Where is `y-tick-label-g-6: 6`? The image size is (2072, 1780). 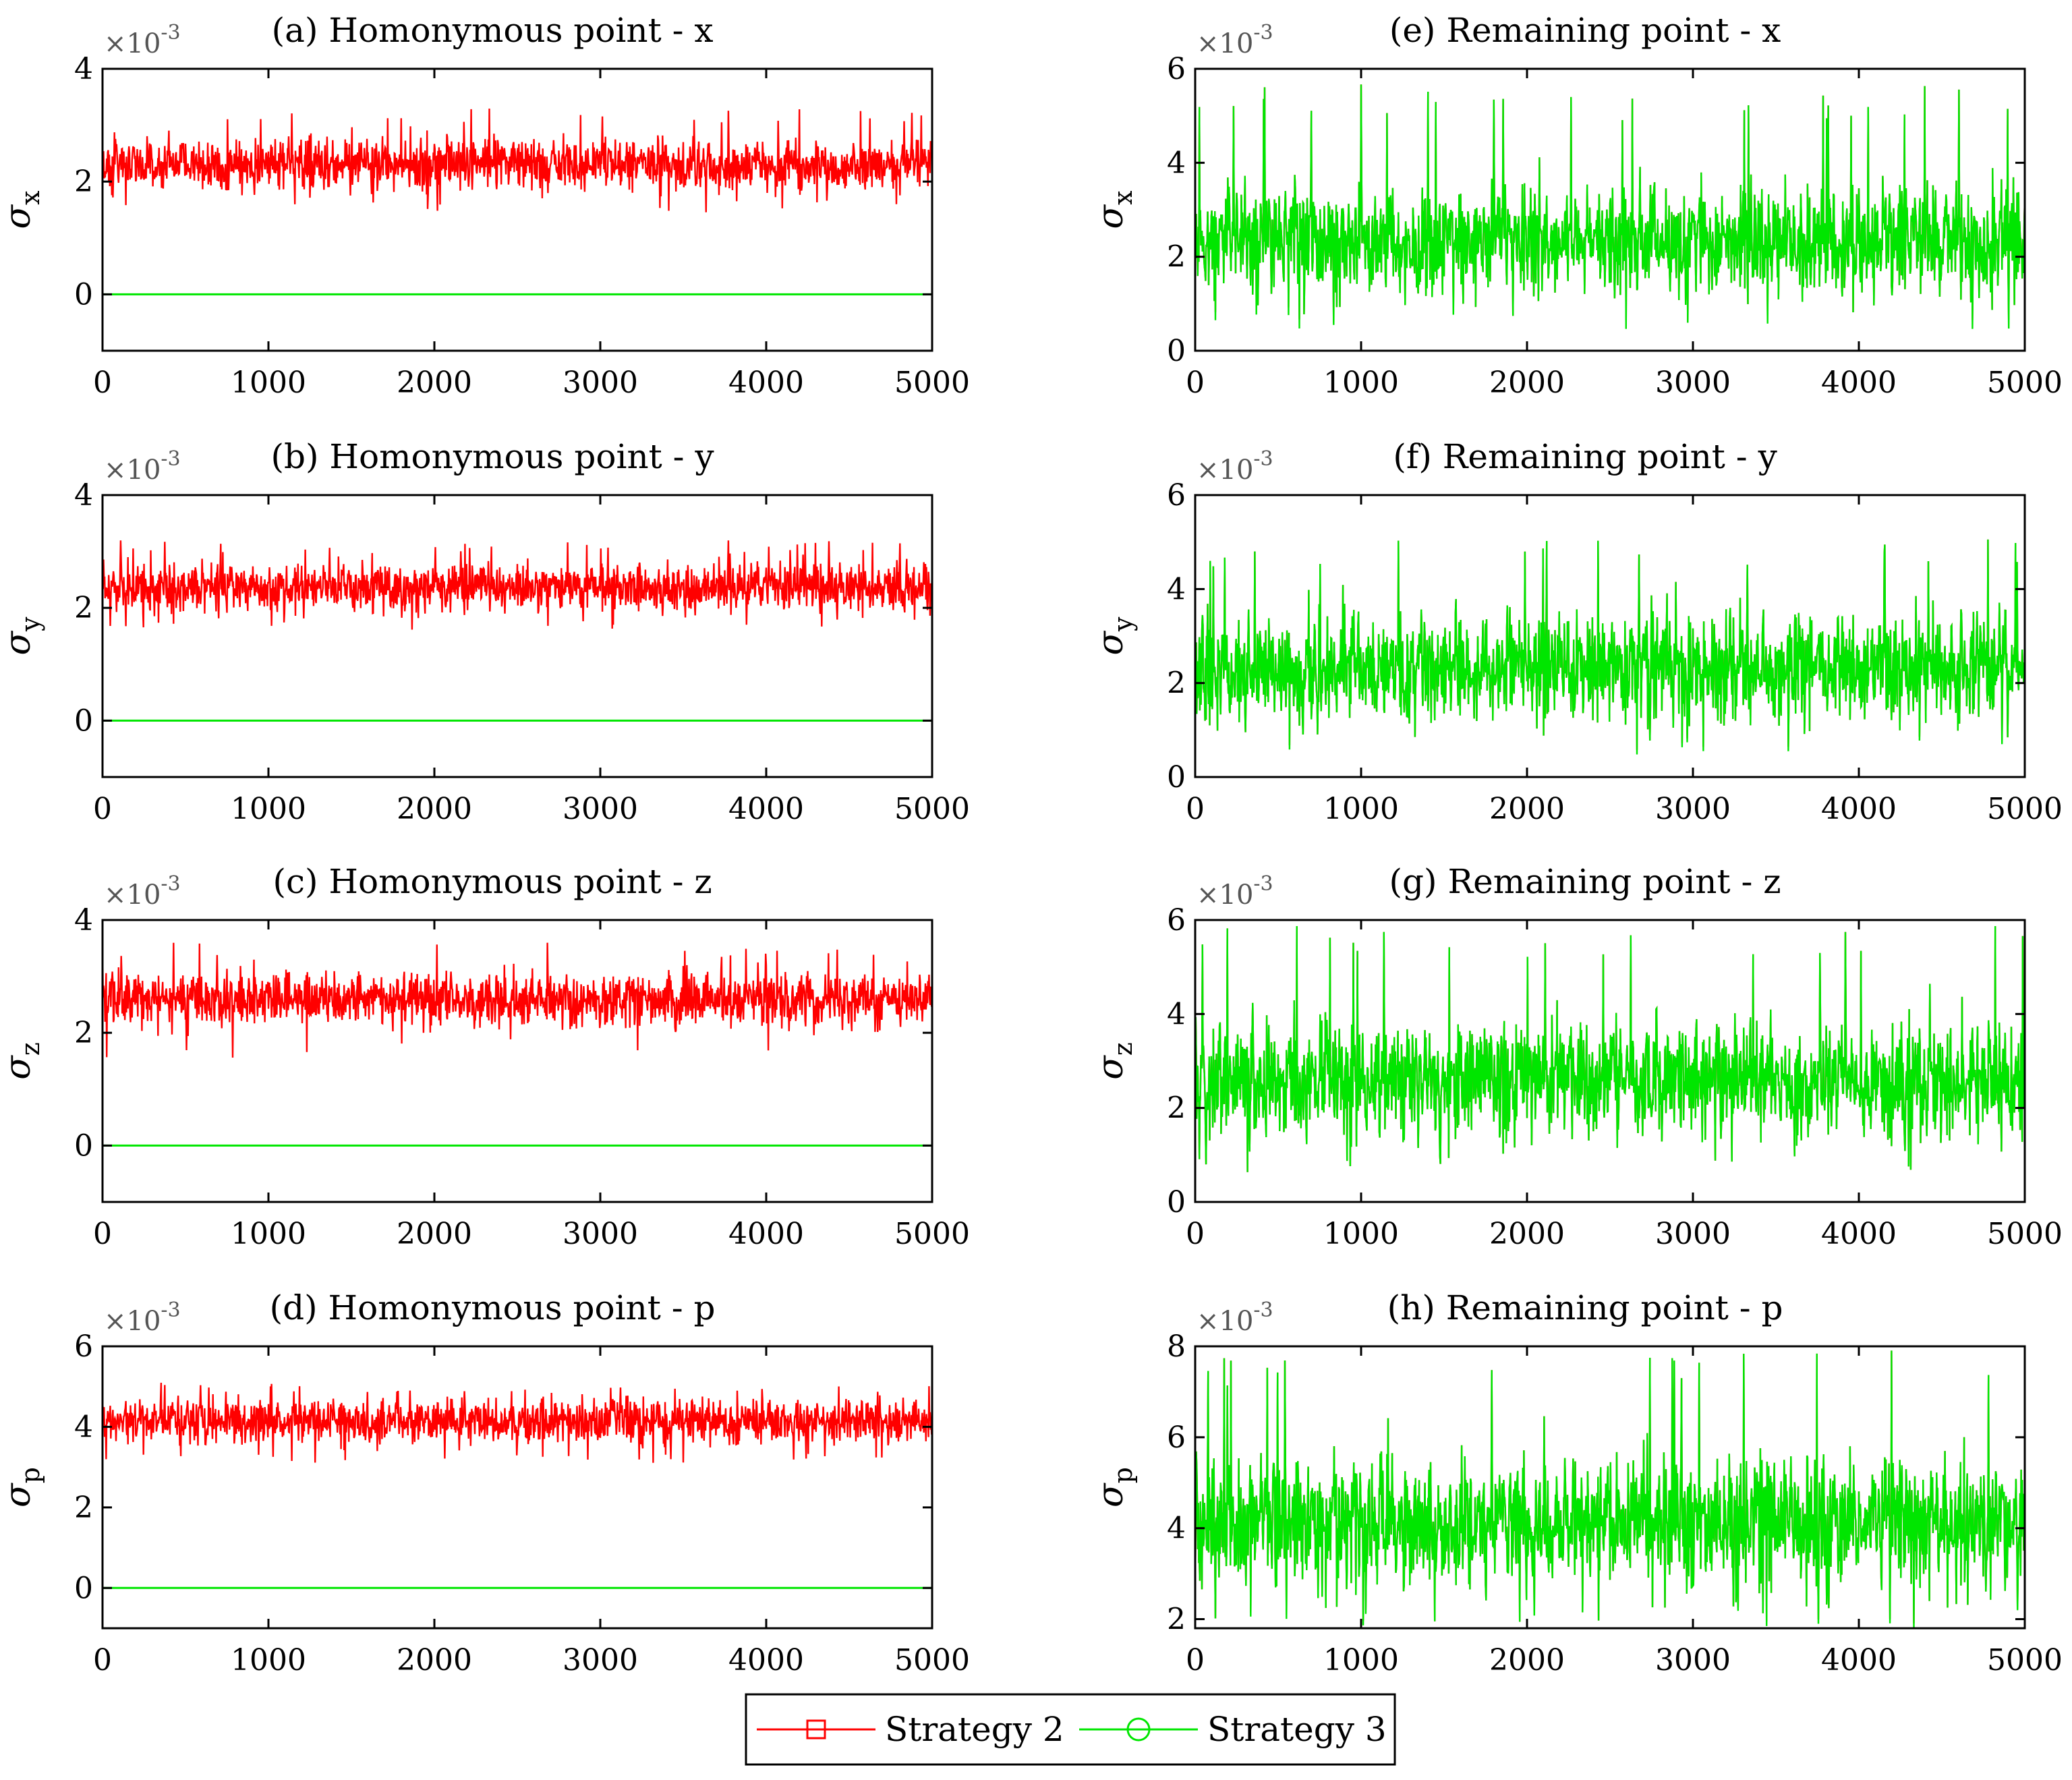 y-tick-label-g-6: 6 is located at coordinates (1176, 920).